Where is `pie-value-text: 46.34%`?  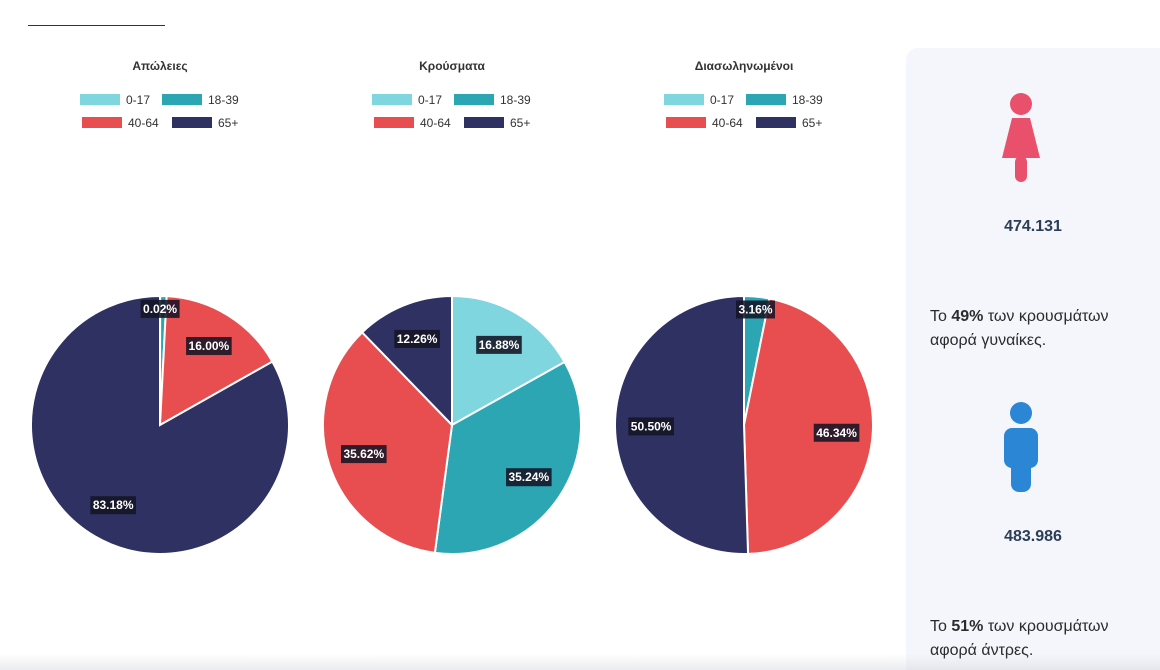 pie-value-text: 46.34% is located at coordinates (836, 433).